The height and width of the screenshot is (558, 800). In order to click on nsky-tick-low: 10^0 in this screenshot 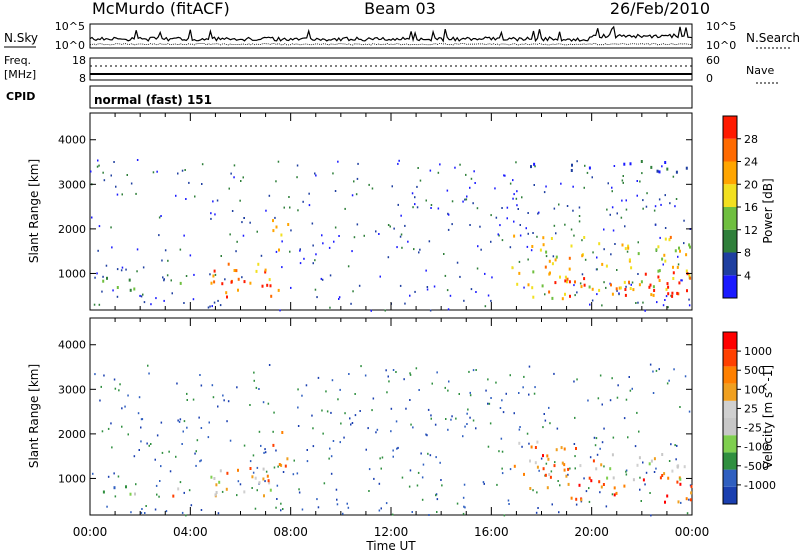, I will do `click(70, 45)`.